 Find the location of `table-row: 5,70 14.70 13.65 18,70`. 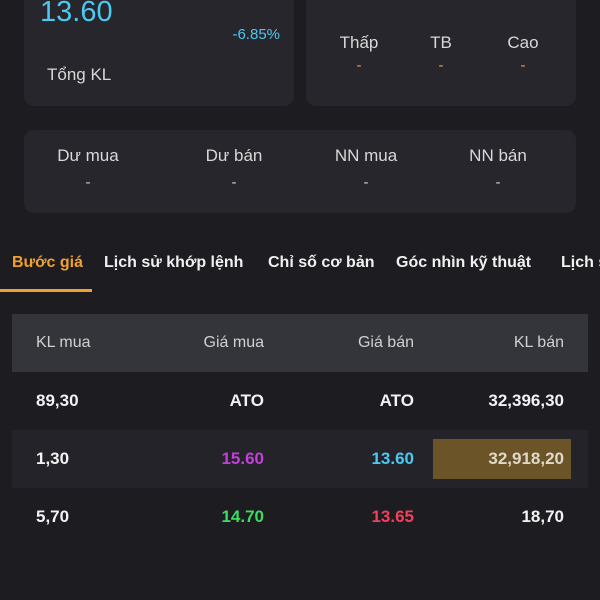

table-row: 5,70 14.70 13.65 18,70 is located at coordinates (300, 517).